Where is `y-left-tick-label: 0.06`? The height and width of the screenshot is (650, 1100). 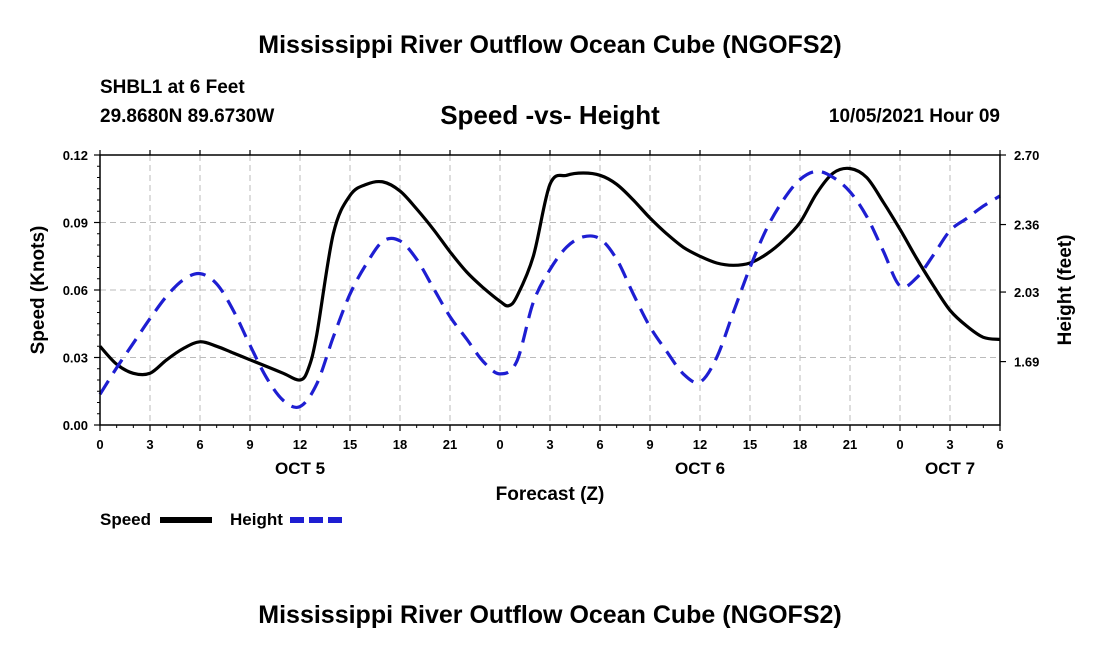 y-left-tick-label: 0.06 is located at coordinates (75, 290).